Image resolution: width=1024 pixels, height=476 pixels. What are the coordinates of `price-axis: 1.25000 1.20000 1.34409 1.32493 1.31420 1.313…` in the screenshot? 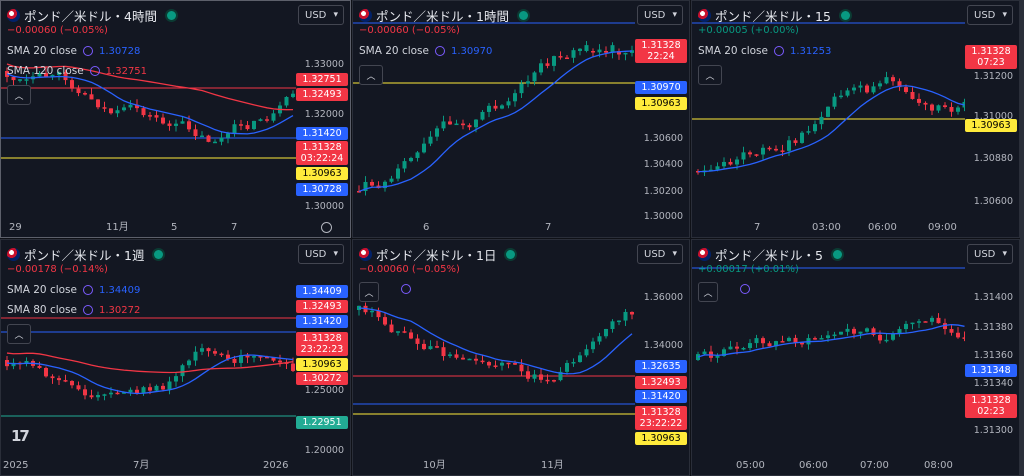 It's located at (322, 357).